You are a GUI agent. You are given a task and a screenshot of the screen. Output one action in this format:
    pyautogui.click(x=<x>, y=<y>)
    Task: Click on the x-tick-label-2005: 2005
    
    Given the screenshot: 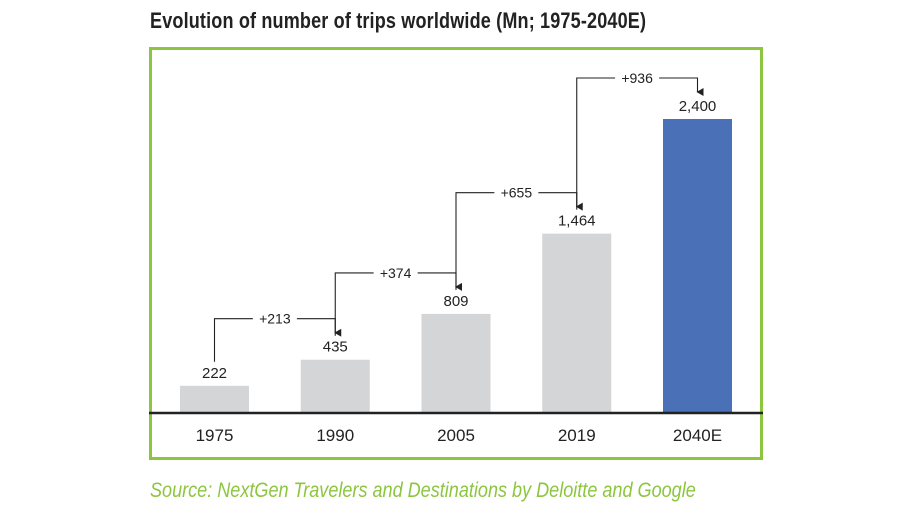 What is the action you would take?
    pyautogui.click(x=456, y=435)
    